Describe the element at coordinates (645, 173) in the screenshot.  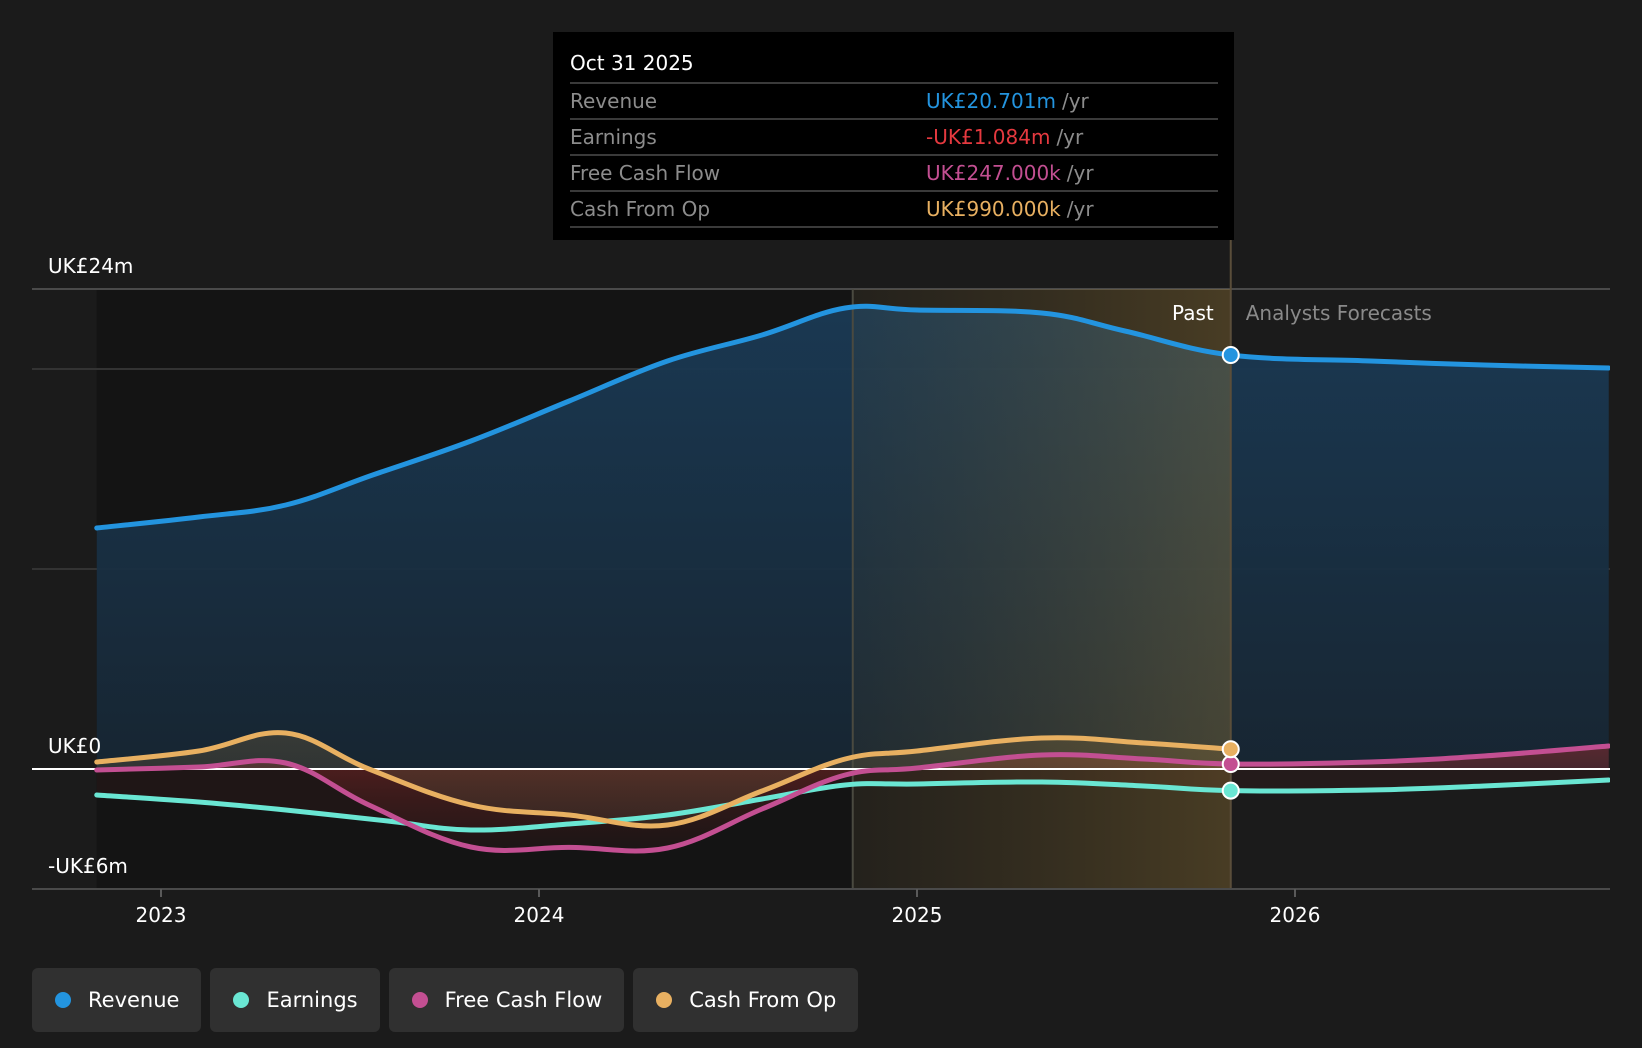
I see `tooltip-label: Free Cash Flow` at that location.